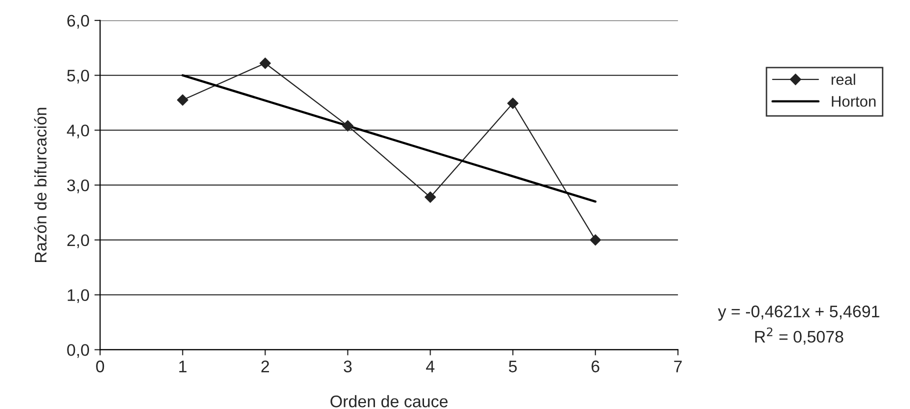  I want to click on x-tick-label: 5, so click(512, 366).